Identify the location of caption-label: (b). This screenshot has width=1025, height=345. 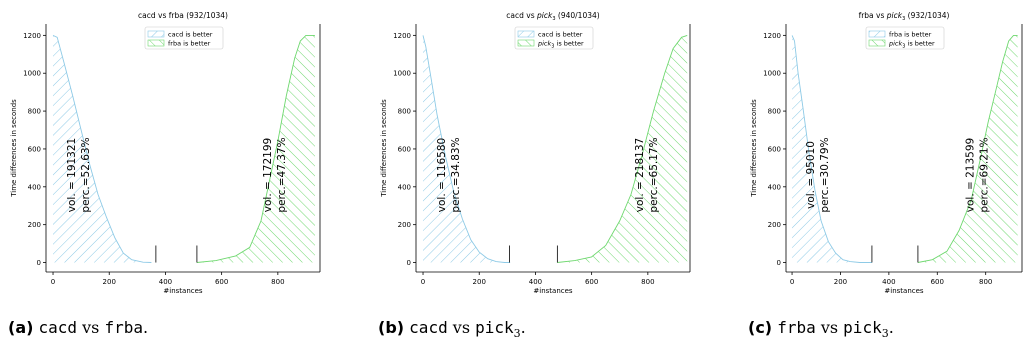
(391, 327).